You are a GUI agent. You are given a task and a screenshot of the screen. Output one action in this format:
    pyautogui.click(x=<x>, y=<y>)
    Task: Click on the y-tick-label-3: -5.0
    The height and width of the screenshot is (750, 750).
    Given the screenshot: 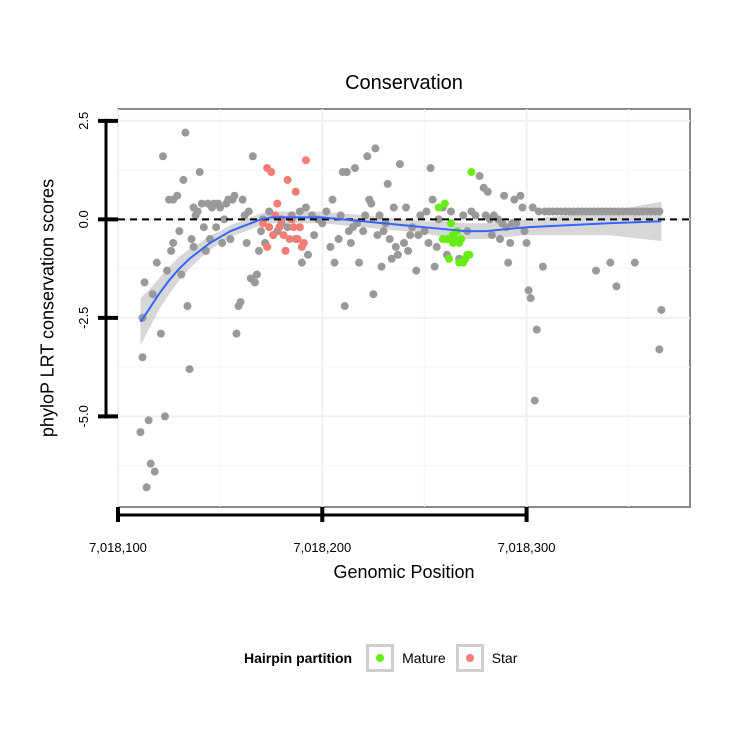 What is the action you would take?
    pyautogui.click(x=83, y=416)
    